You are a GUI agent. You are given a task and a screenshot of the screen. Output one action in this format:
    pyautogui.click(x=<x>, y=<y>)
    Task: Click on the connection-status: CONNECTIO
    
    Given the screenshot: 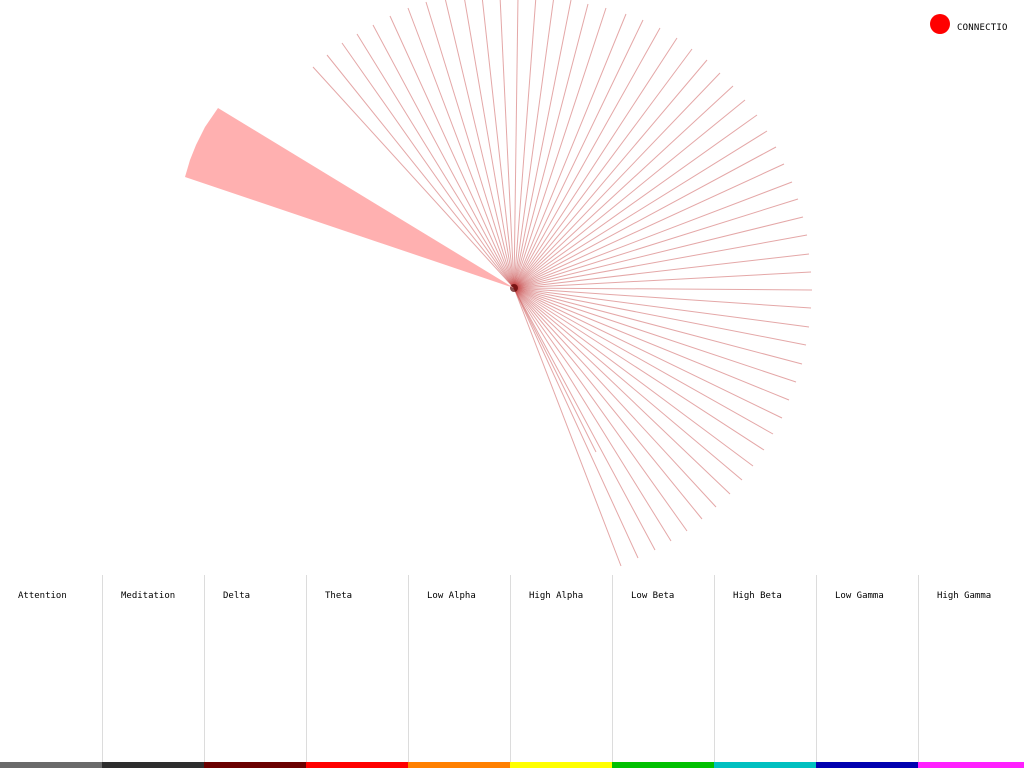 What is the action you would take?
    pyautogui.click(x=969, y=24)
    